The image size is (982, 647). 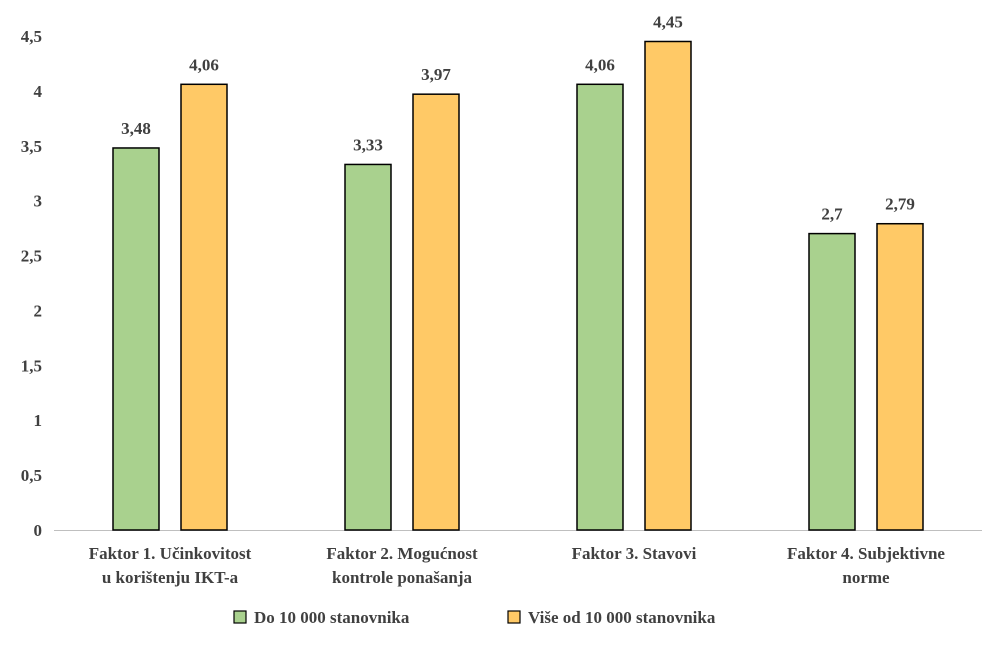 I want to click on x-category-label: Faktor 3. Stavovi, so click(x=634, y=553).